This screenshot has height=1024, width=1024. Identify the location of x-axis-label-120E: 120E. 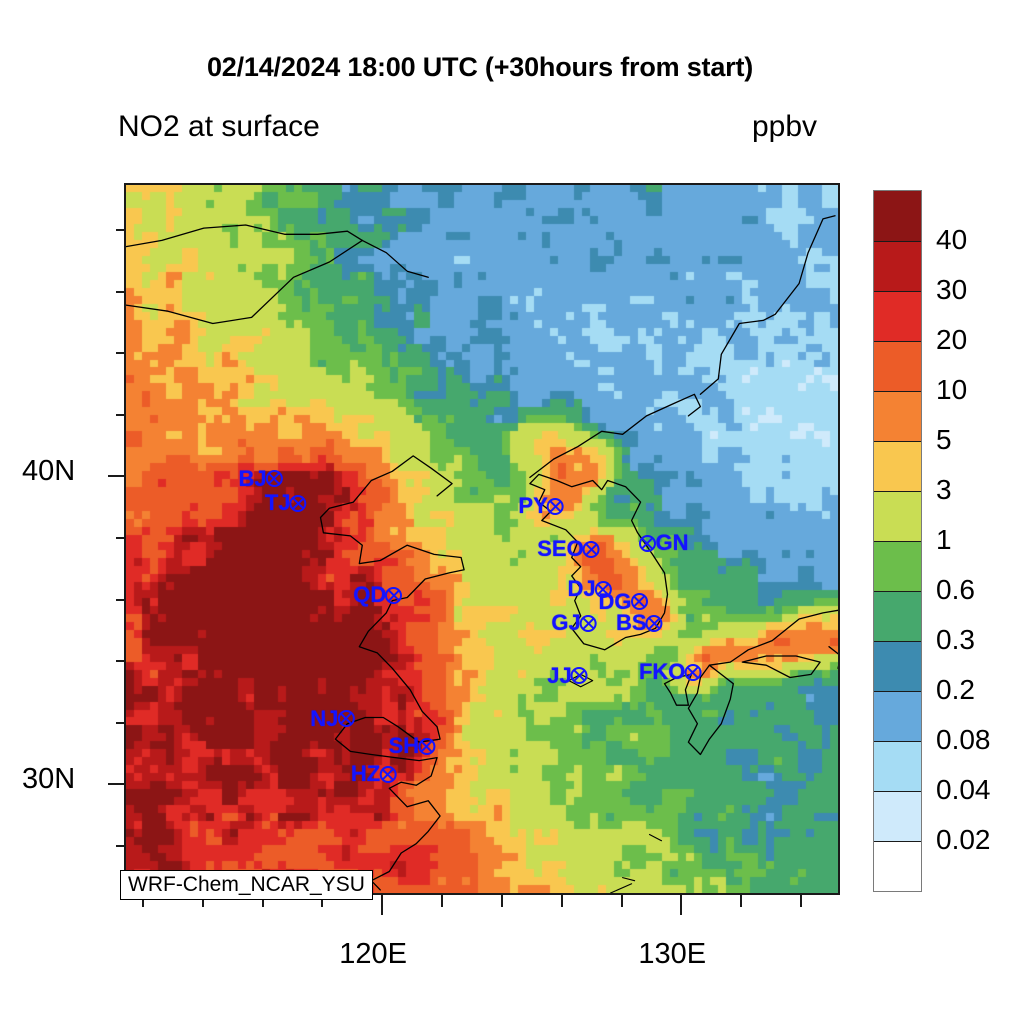
(373, 954).